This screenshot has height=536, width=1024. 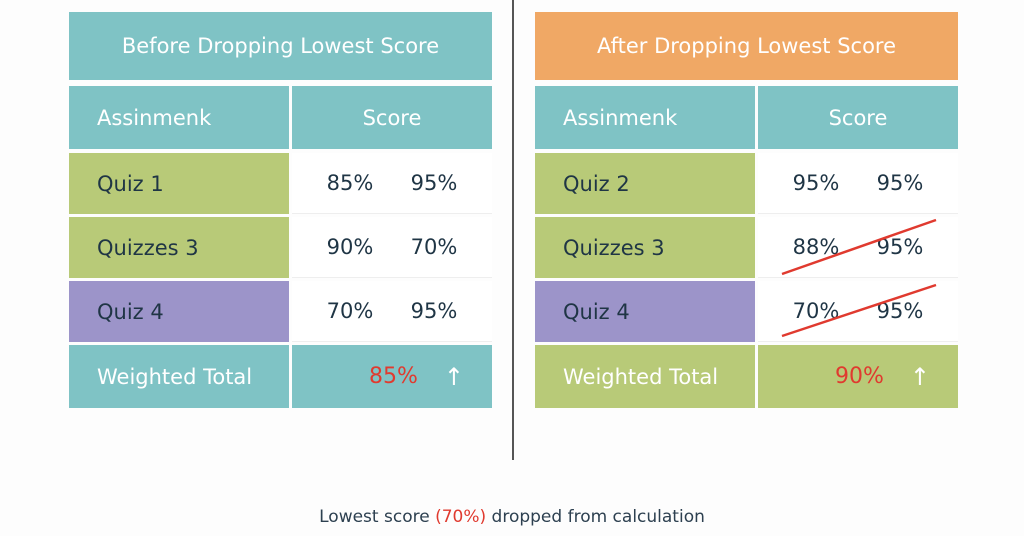 What do you see at coordinates (461, 517) in the screenshot?
I see `footer-highlight: (70%)` at bounding box center [461, 517].